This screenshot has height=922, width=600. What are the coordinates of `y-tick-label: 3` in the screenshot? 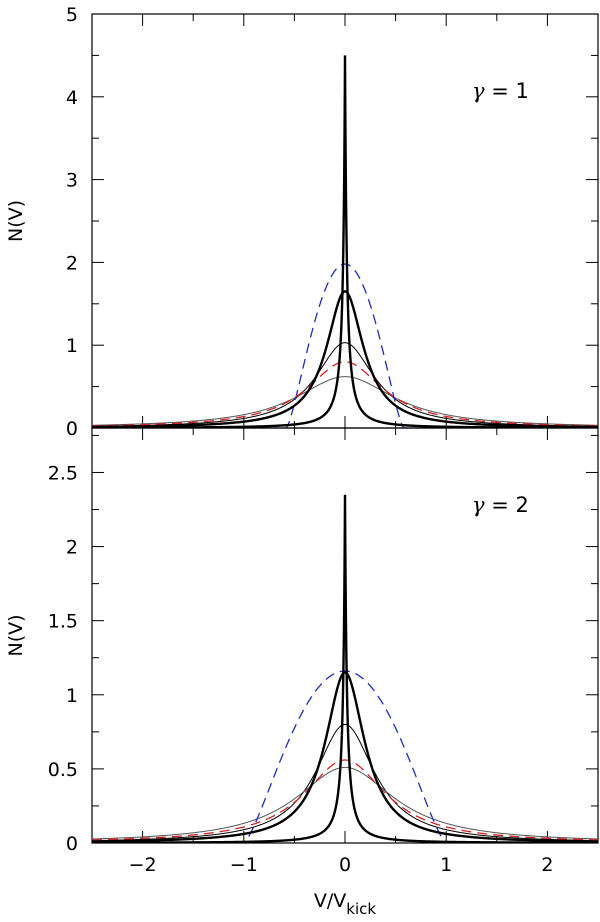 It's located at (72, 181).